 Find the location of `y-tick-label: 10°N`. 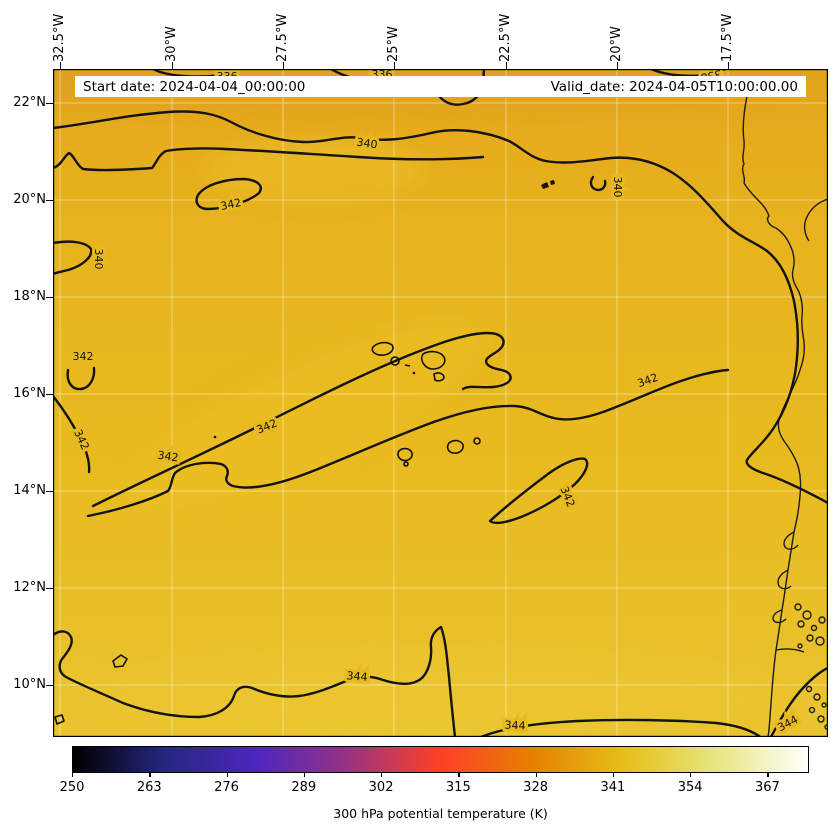

y-tick-label: 10°N is located at coordinates (29, 684).